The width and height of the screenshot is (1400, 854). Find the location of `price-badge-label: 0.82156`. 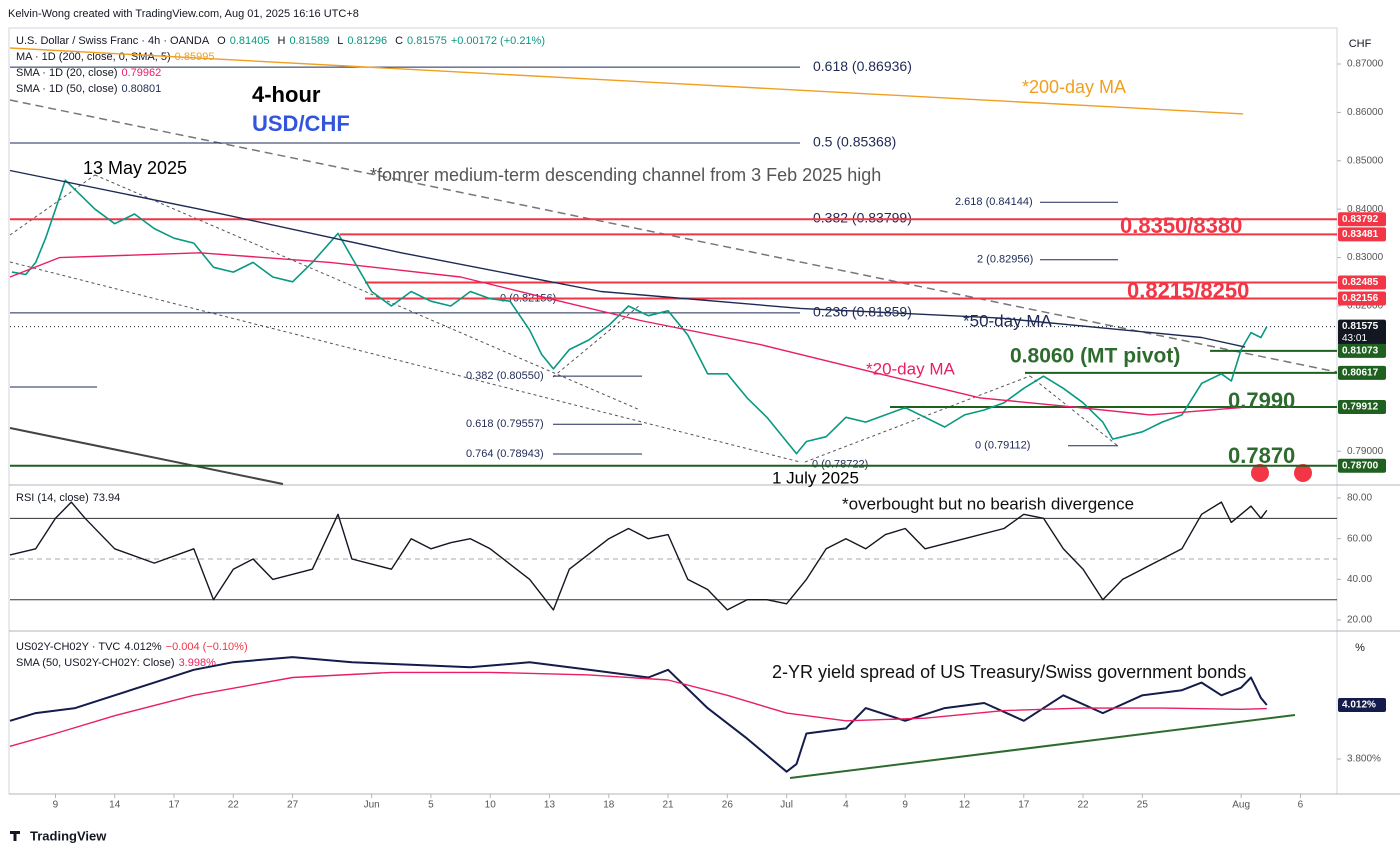

price-badge-label: 0.82156 is located at coordinates (1360, 298).